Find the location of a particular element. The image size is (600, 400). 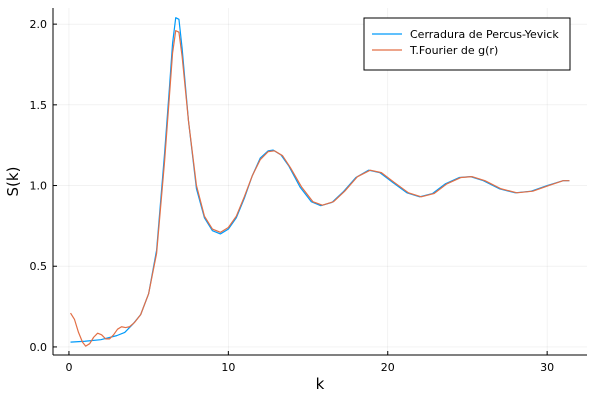

y-axis-title: S(k) is located at coordinates (13, 182).